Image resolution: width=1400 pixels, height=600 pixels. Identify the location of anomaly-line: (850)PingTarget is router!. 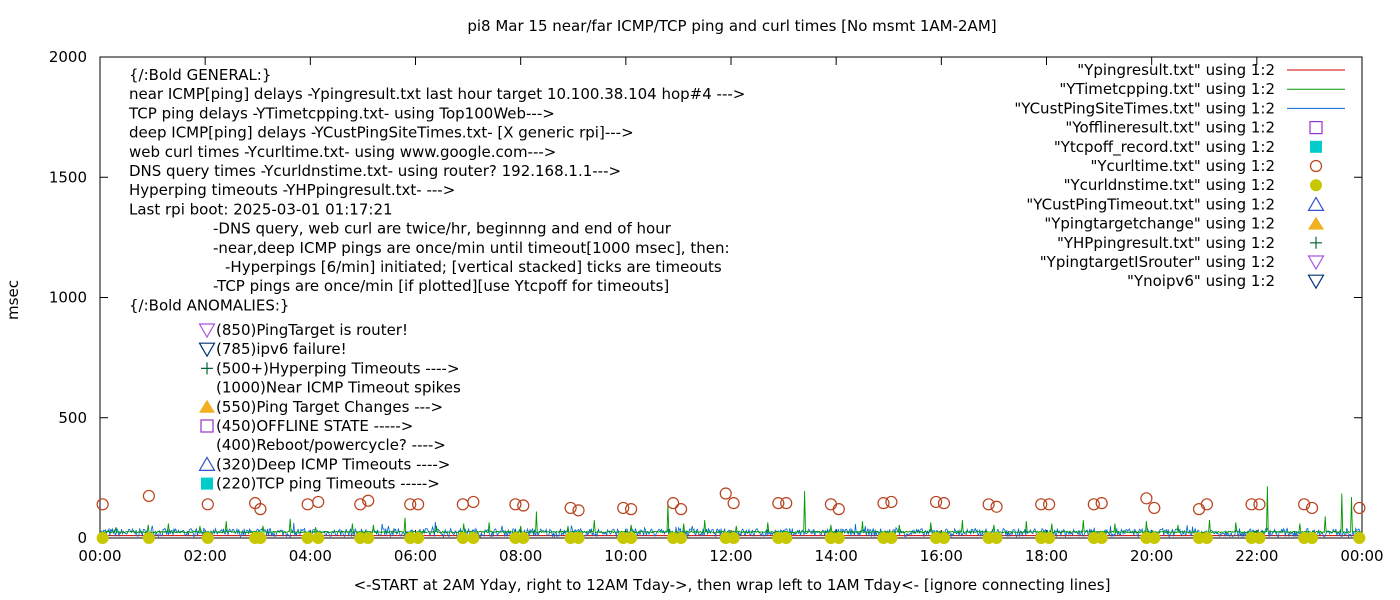
(312, 330).